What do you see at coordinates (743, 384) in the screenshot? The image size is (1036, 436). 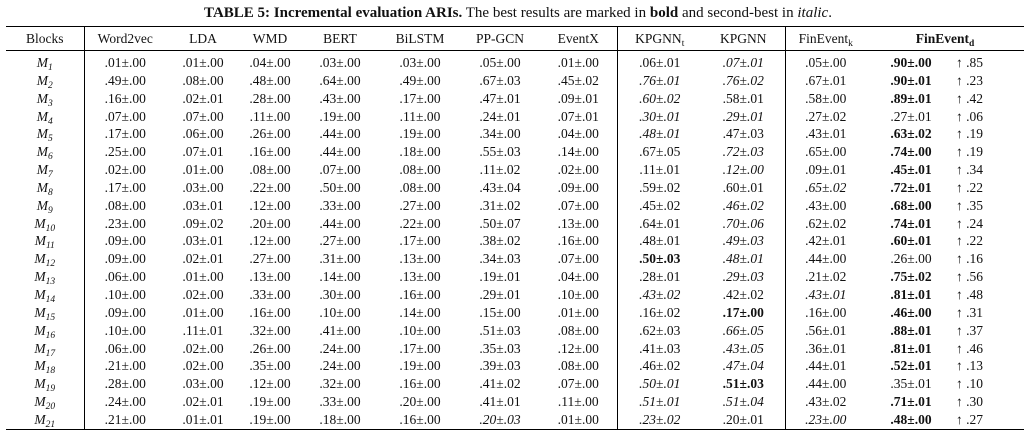 I see `cell-text: .51±.03` at bounding box center [743, 384].